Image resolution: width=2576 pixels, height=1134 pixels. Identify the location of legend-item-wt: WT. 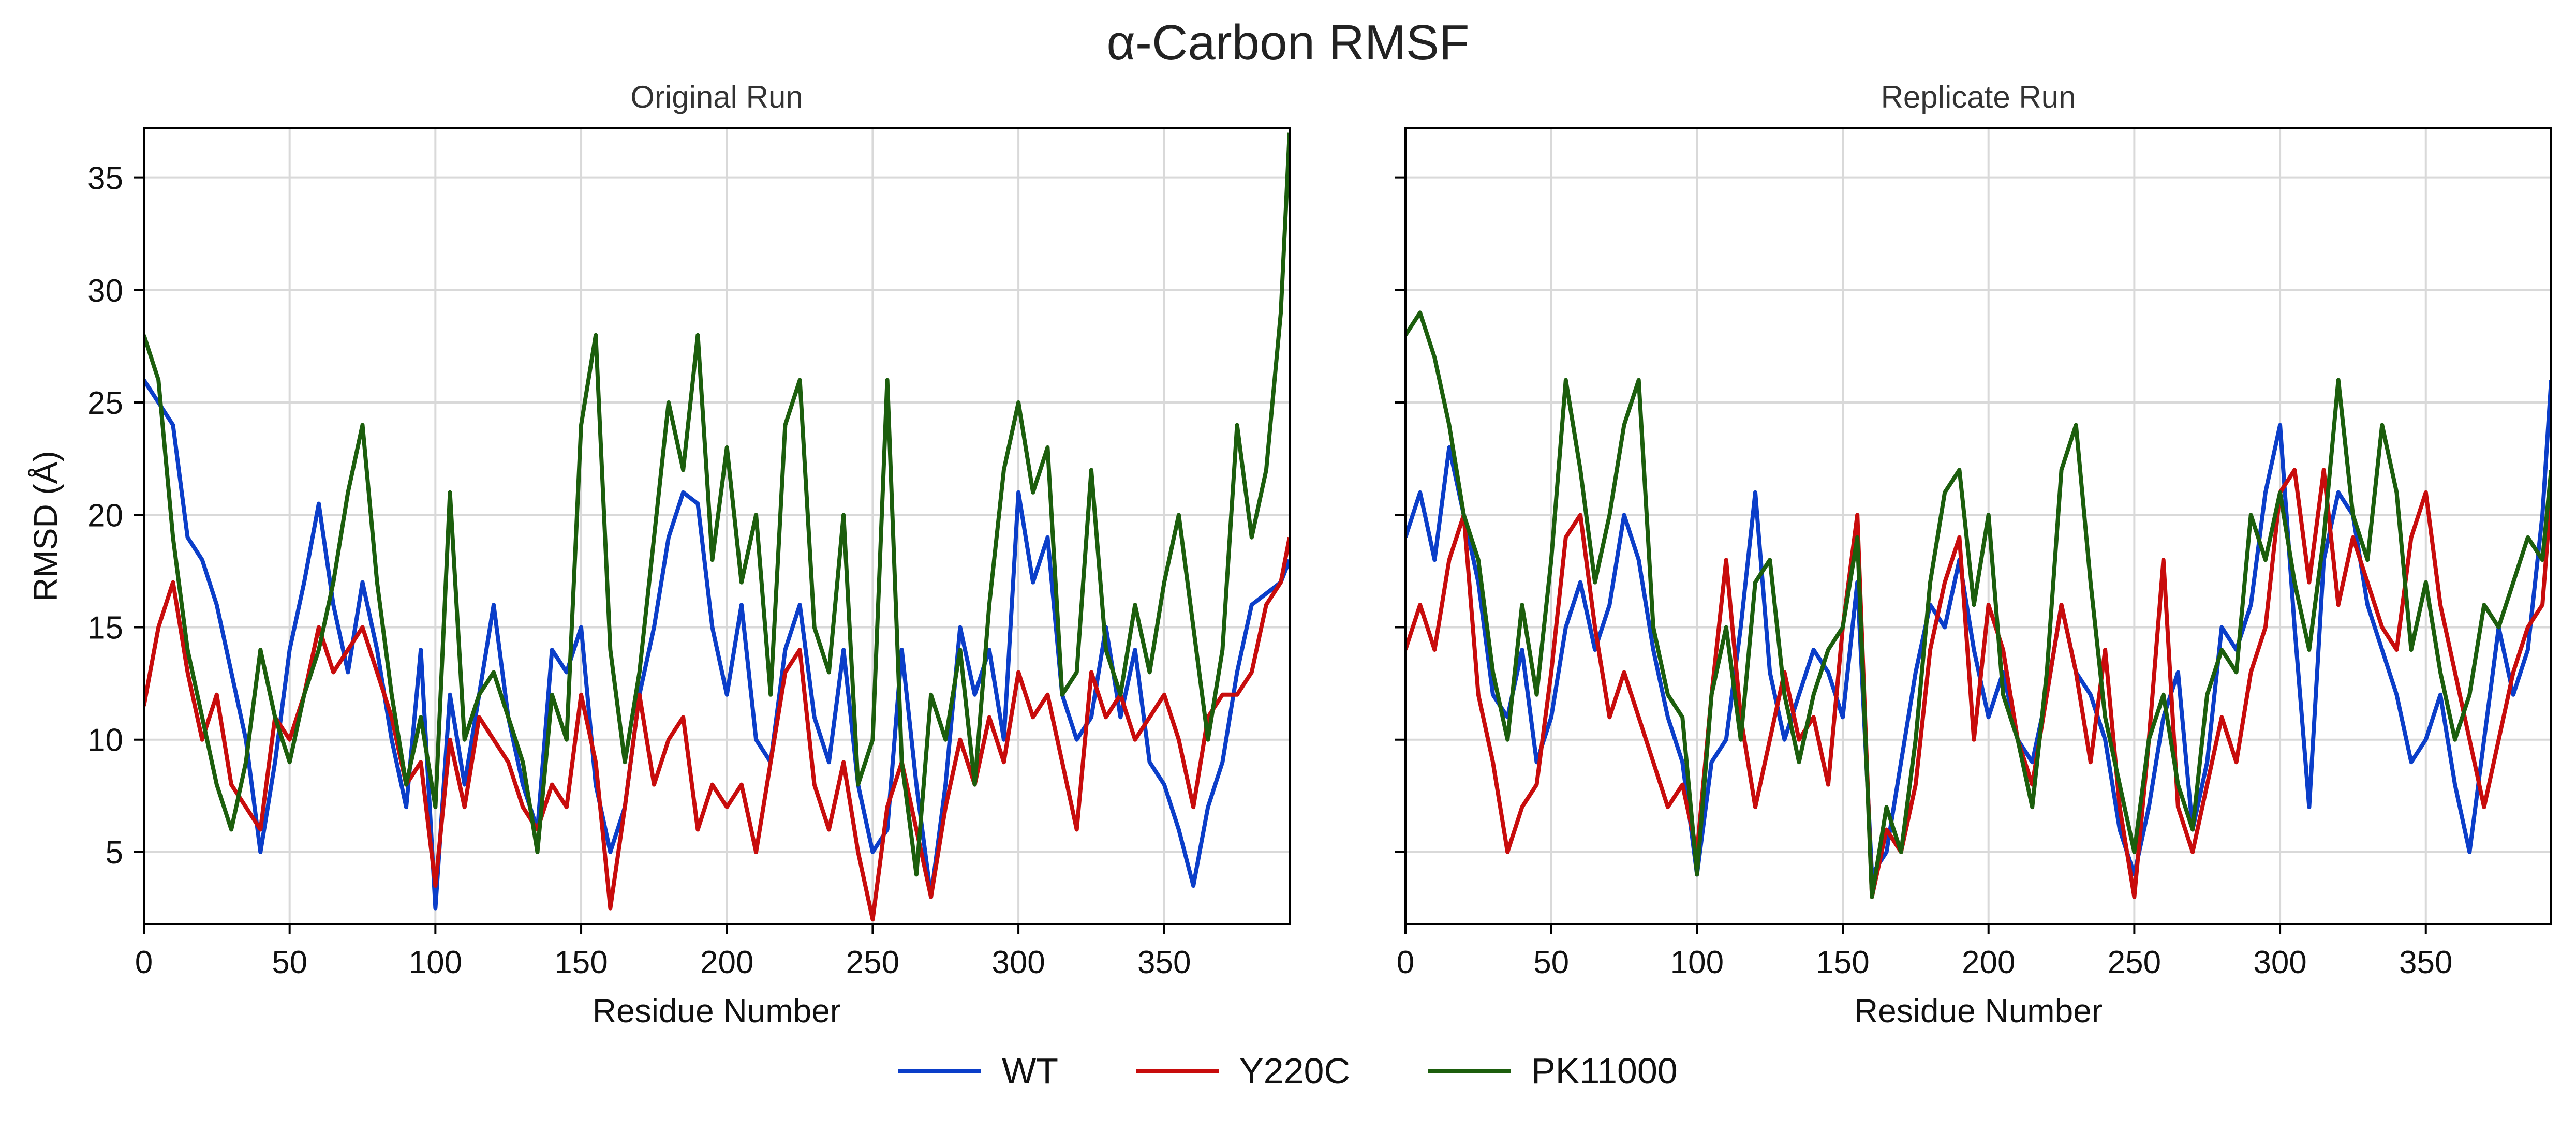
(978, 1071).